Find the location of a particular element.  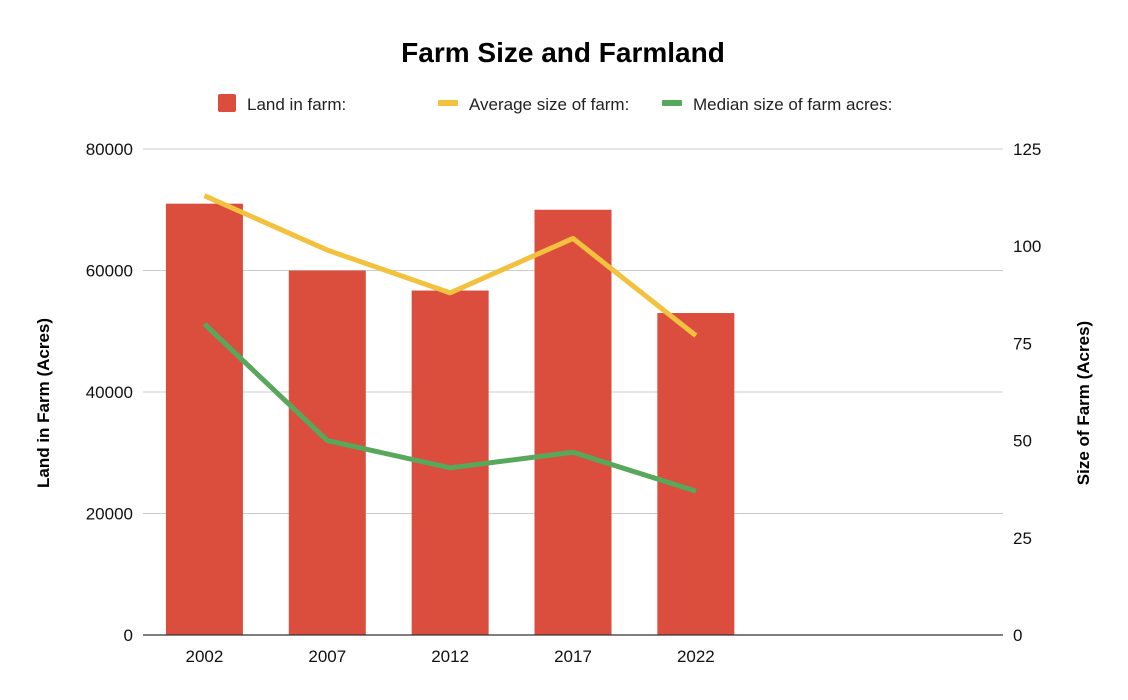

legend-swatch-median-size is located at coordinates (672, 103).